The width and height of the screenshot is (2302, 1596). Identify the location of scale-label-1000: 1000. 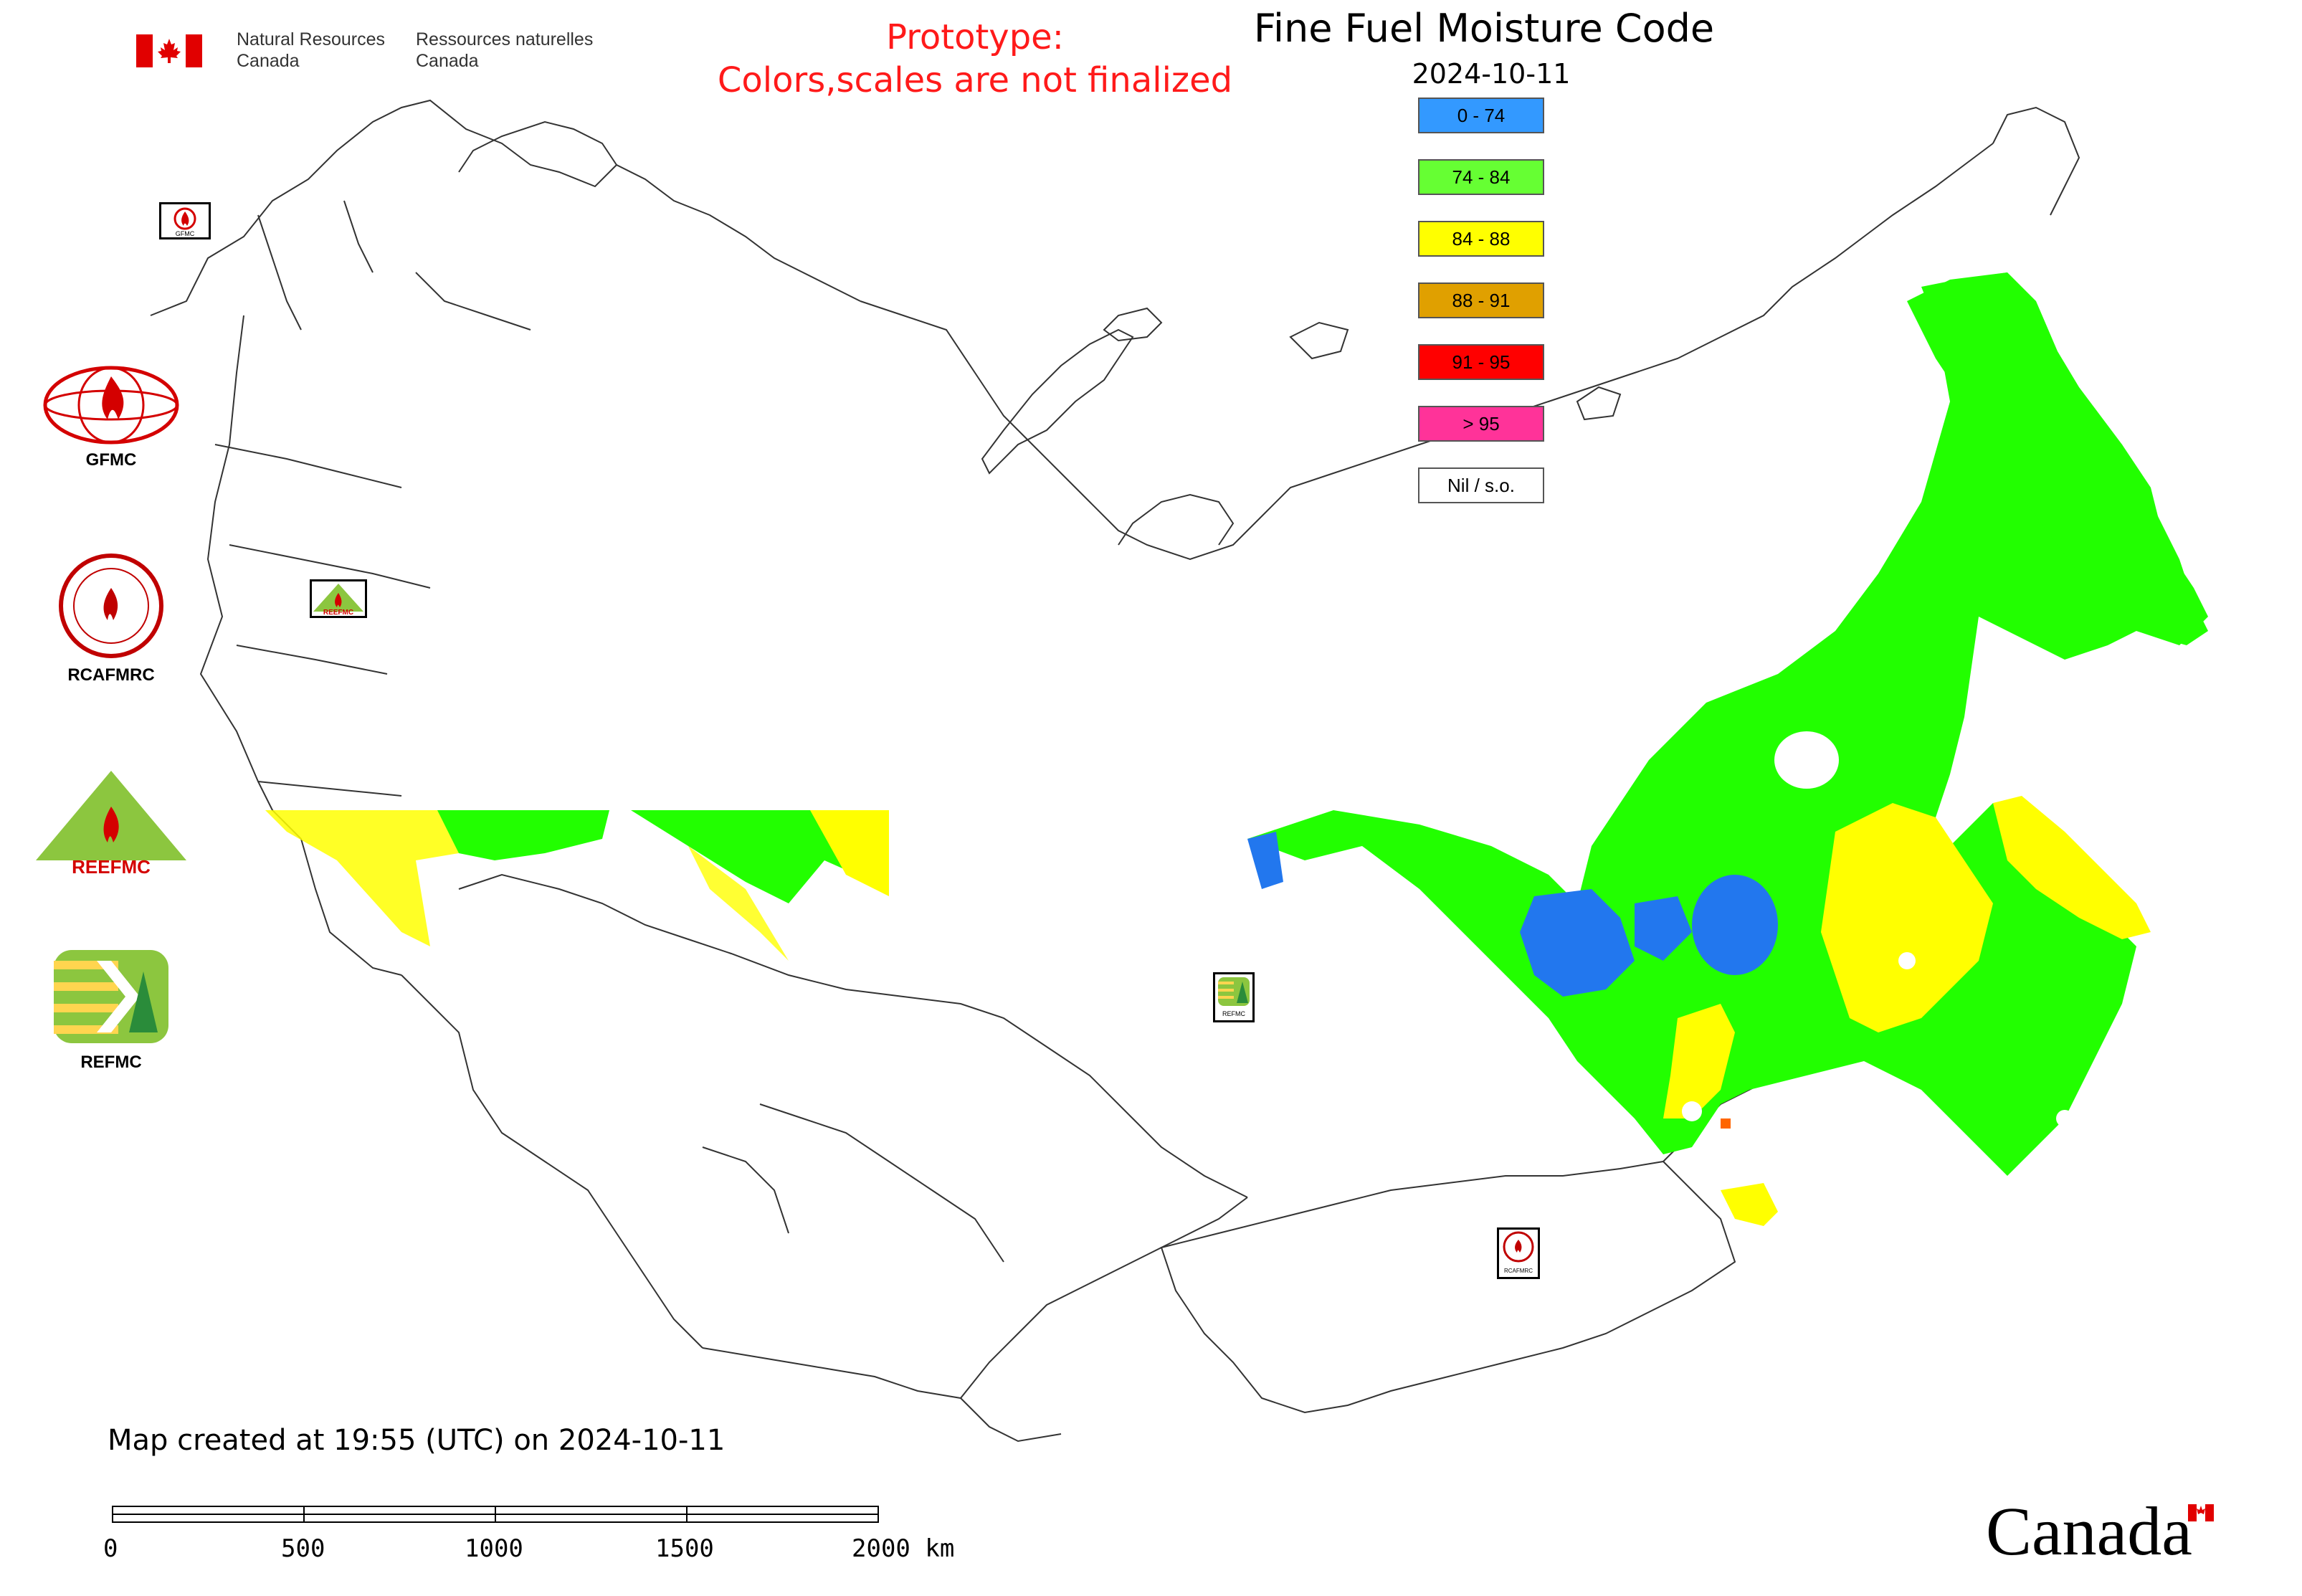
(494, 1548).